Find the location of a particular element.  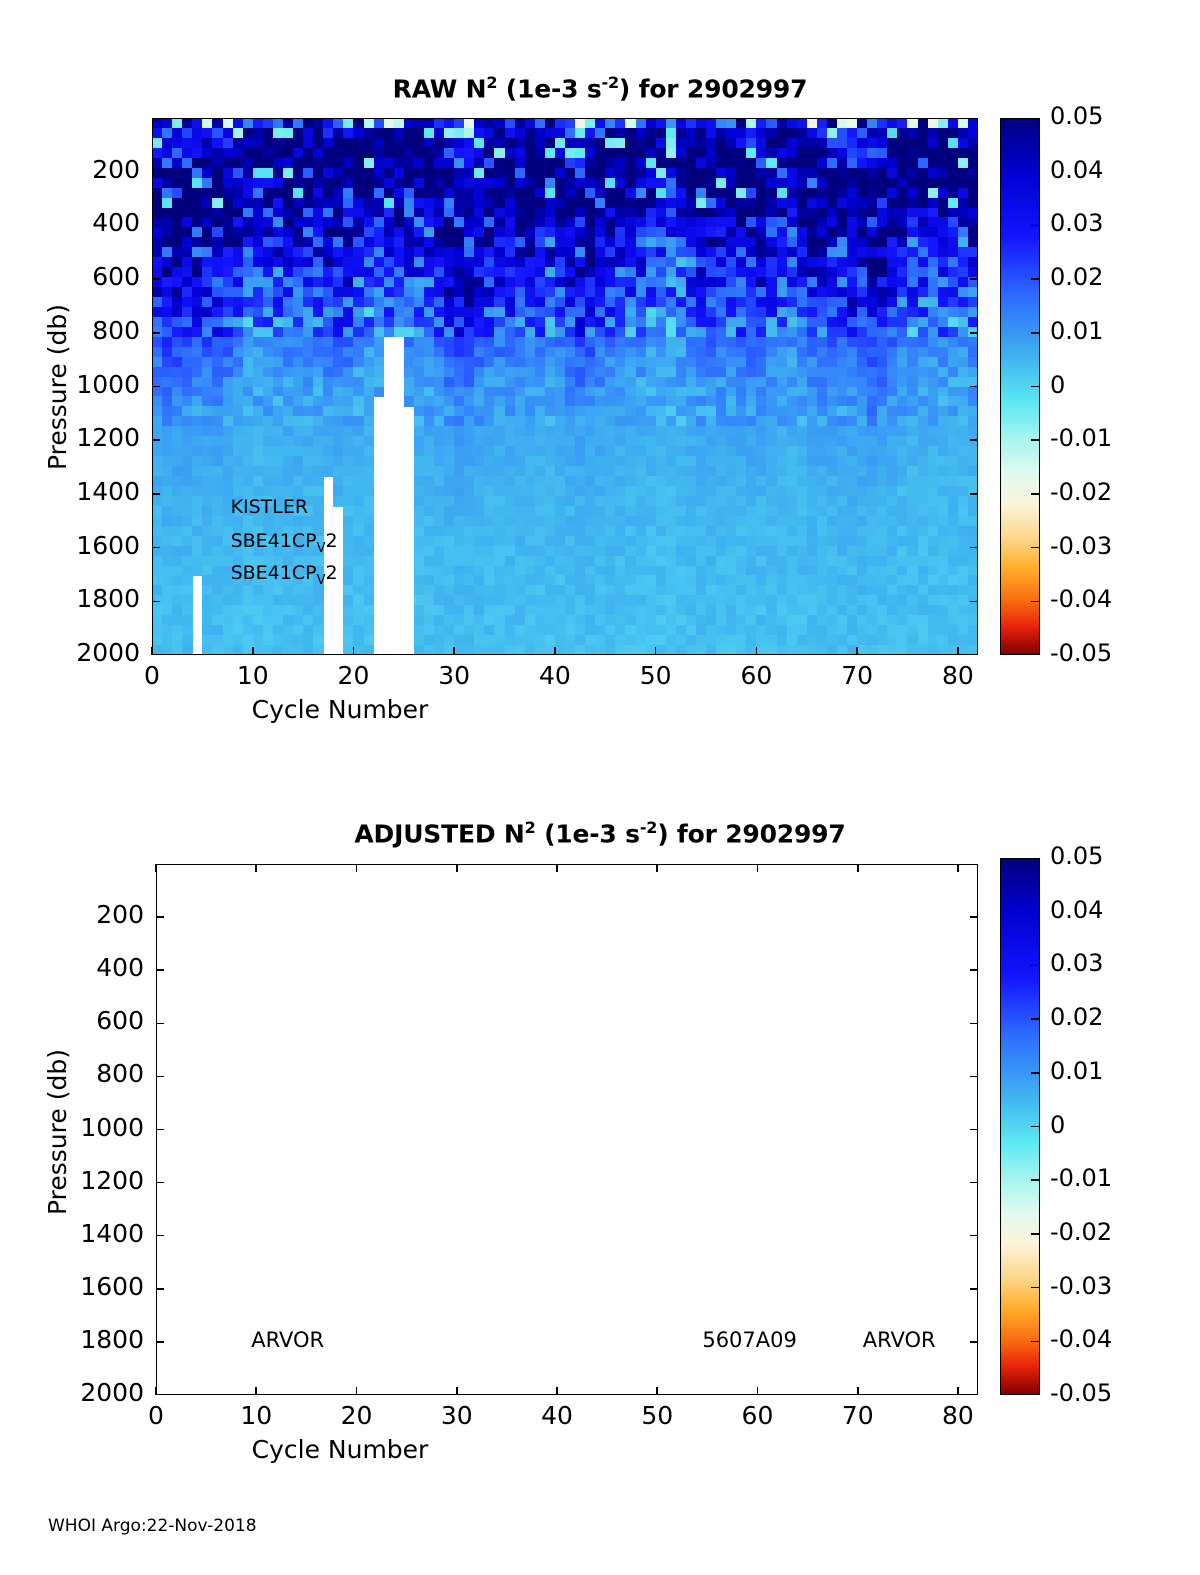

y-tick-label: 800 is located at coordinates (120, 1074).